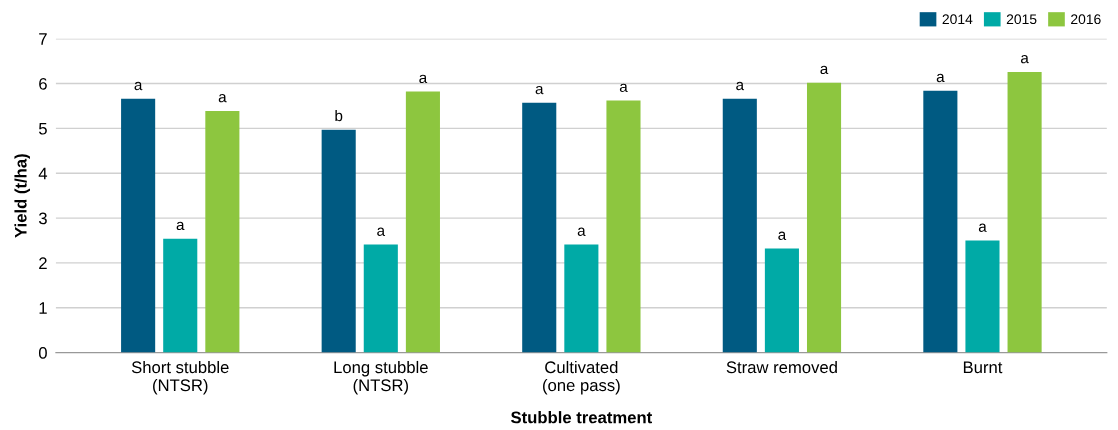 The width and height of the screenshot is (1118, 430). I want to click on legend-label: 2014, so click(957, 19).